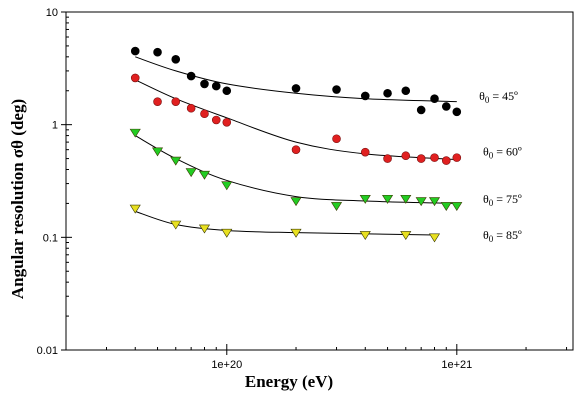 The width and height of the screenshot is (578, 398). What do you see at coordinates (502, 152) in the screenshot?
I see `series-annotation: θ0 = 60º` at bounding box center [502, 152].